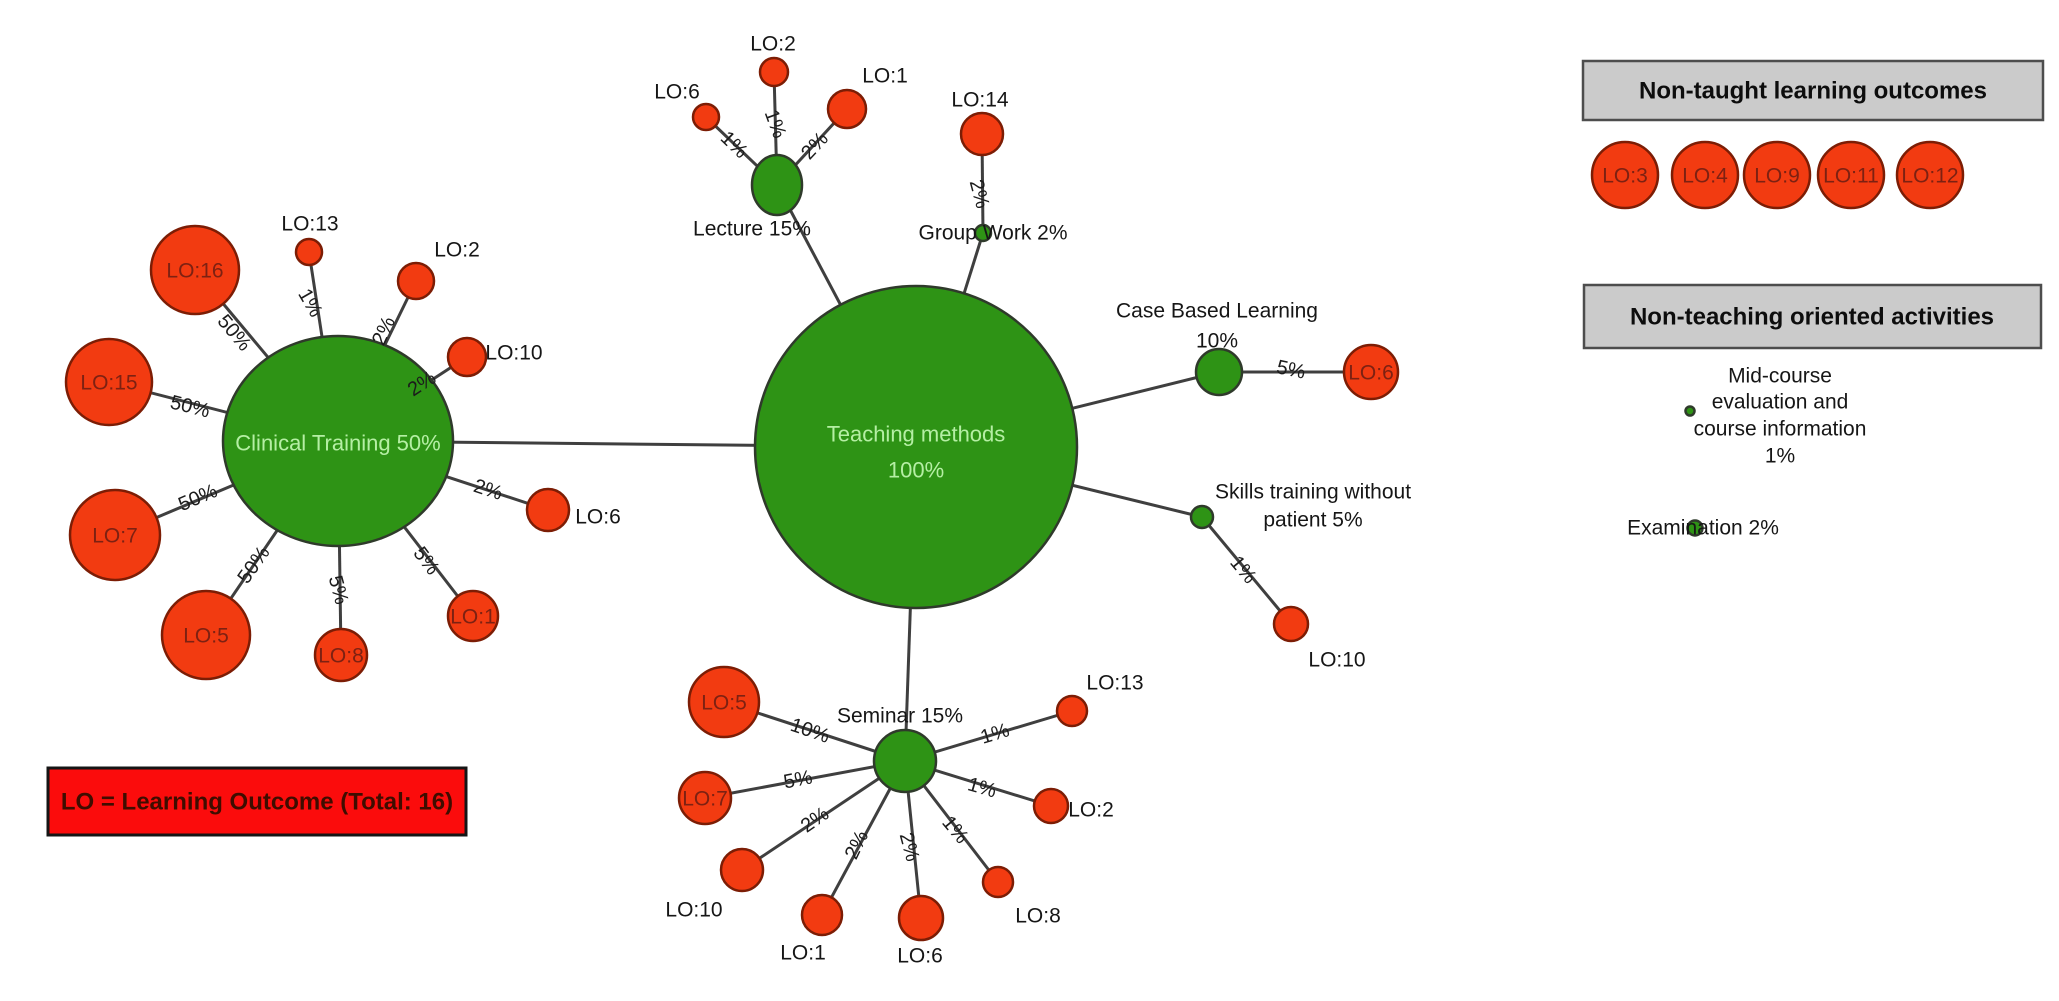  I want to click on label-teaching-methods: 100%, so click(916, 470).